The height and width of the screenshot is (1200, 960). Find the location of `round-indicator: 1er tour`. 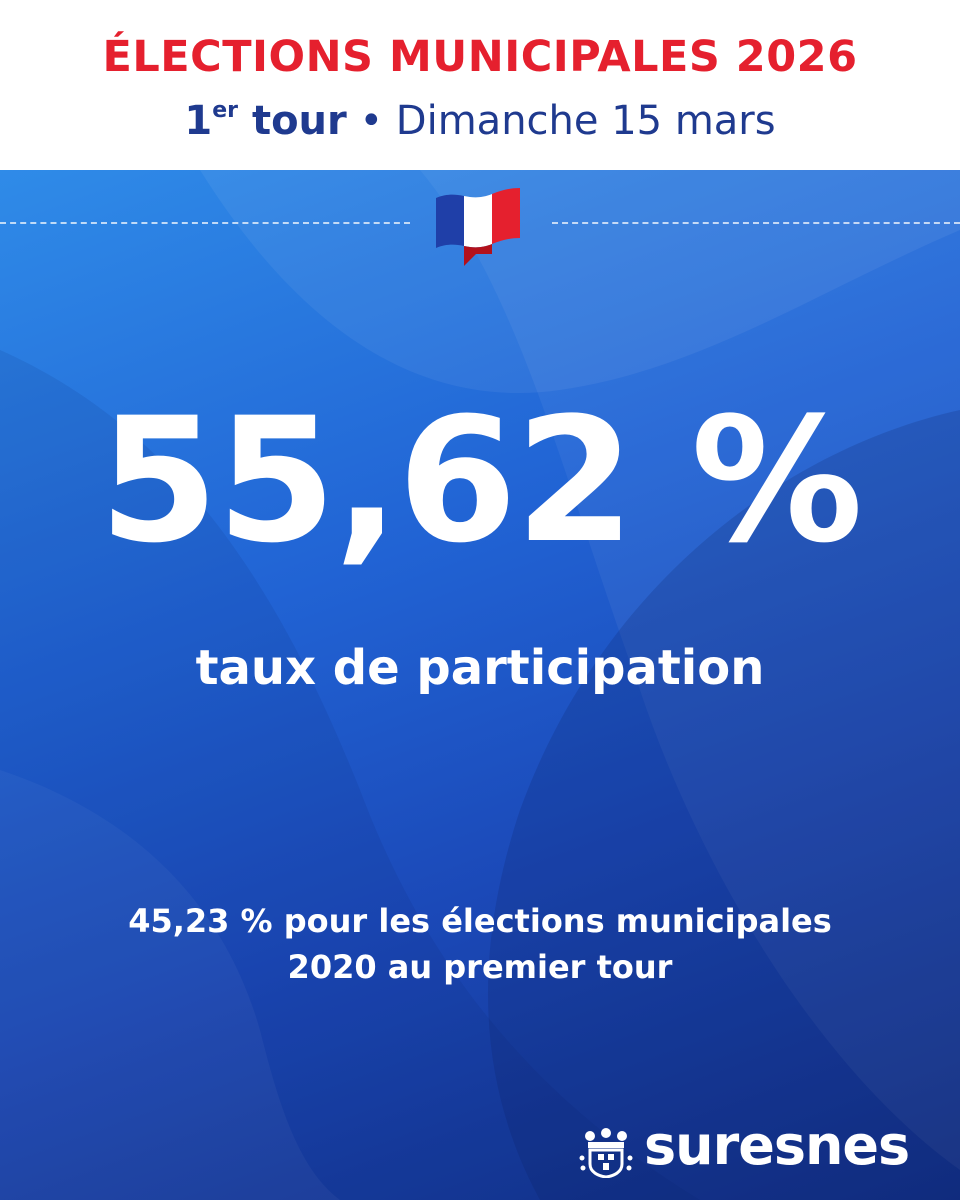

round-indicator: 1er tour is located at coordinates (265, 121).